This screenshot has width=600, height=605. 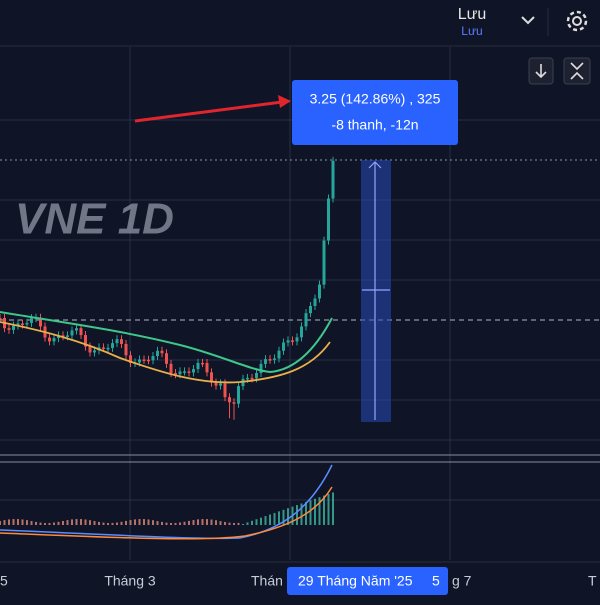 I want to click on x-tick-label: Thán, so click(x=267, y=581).